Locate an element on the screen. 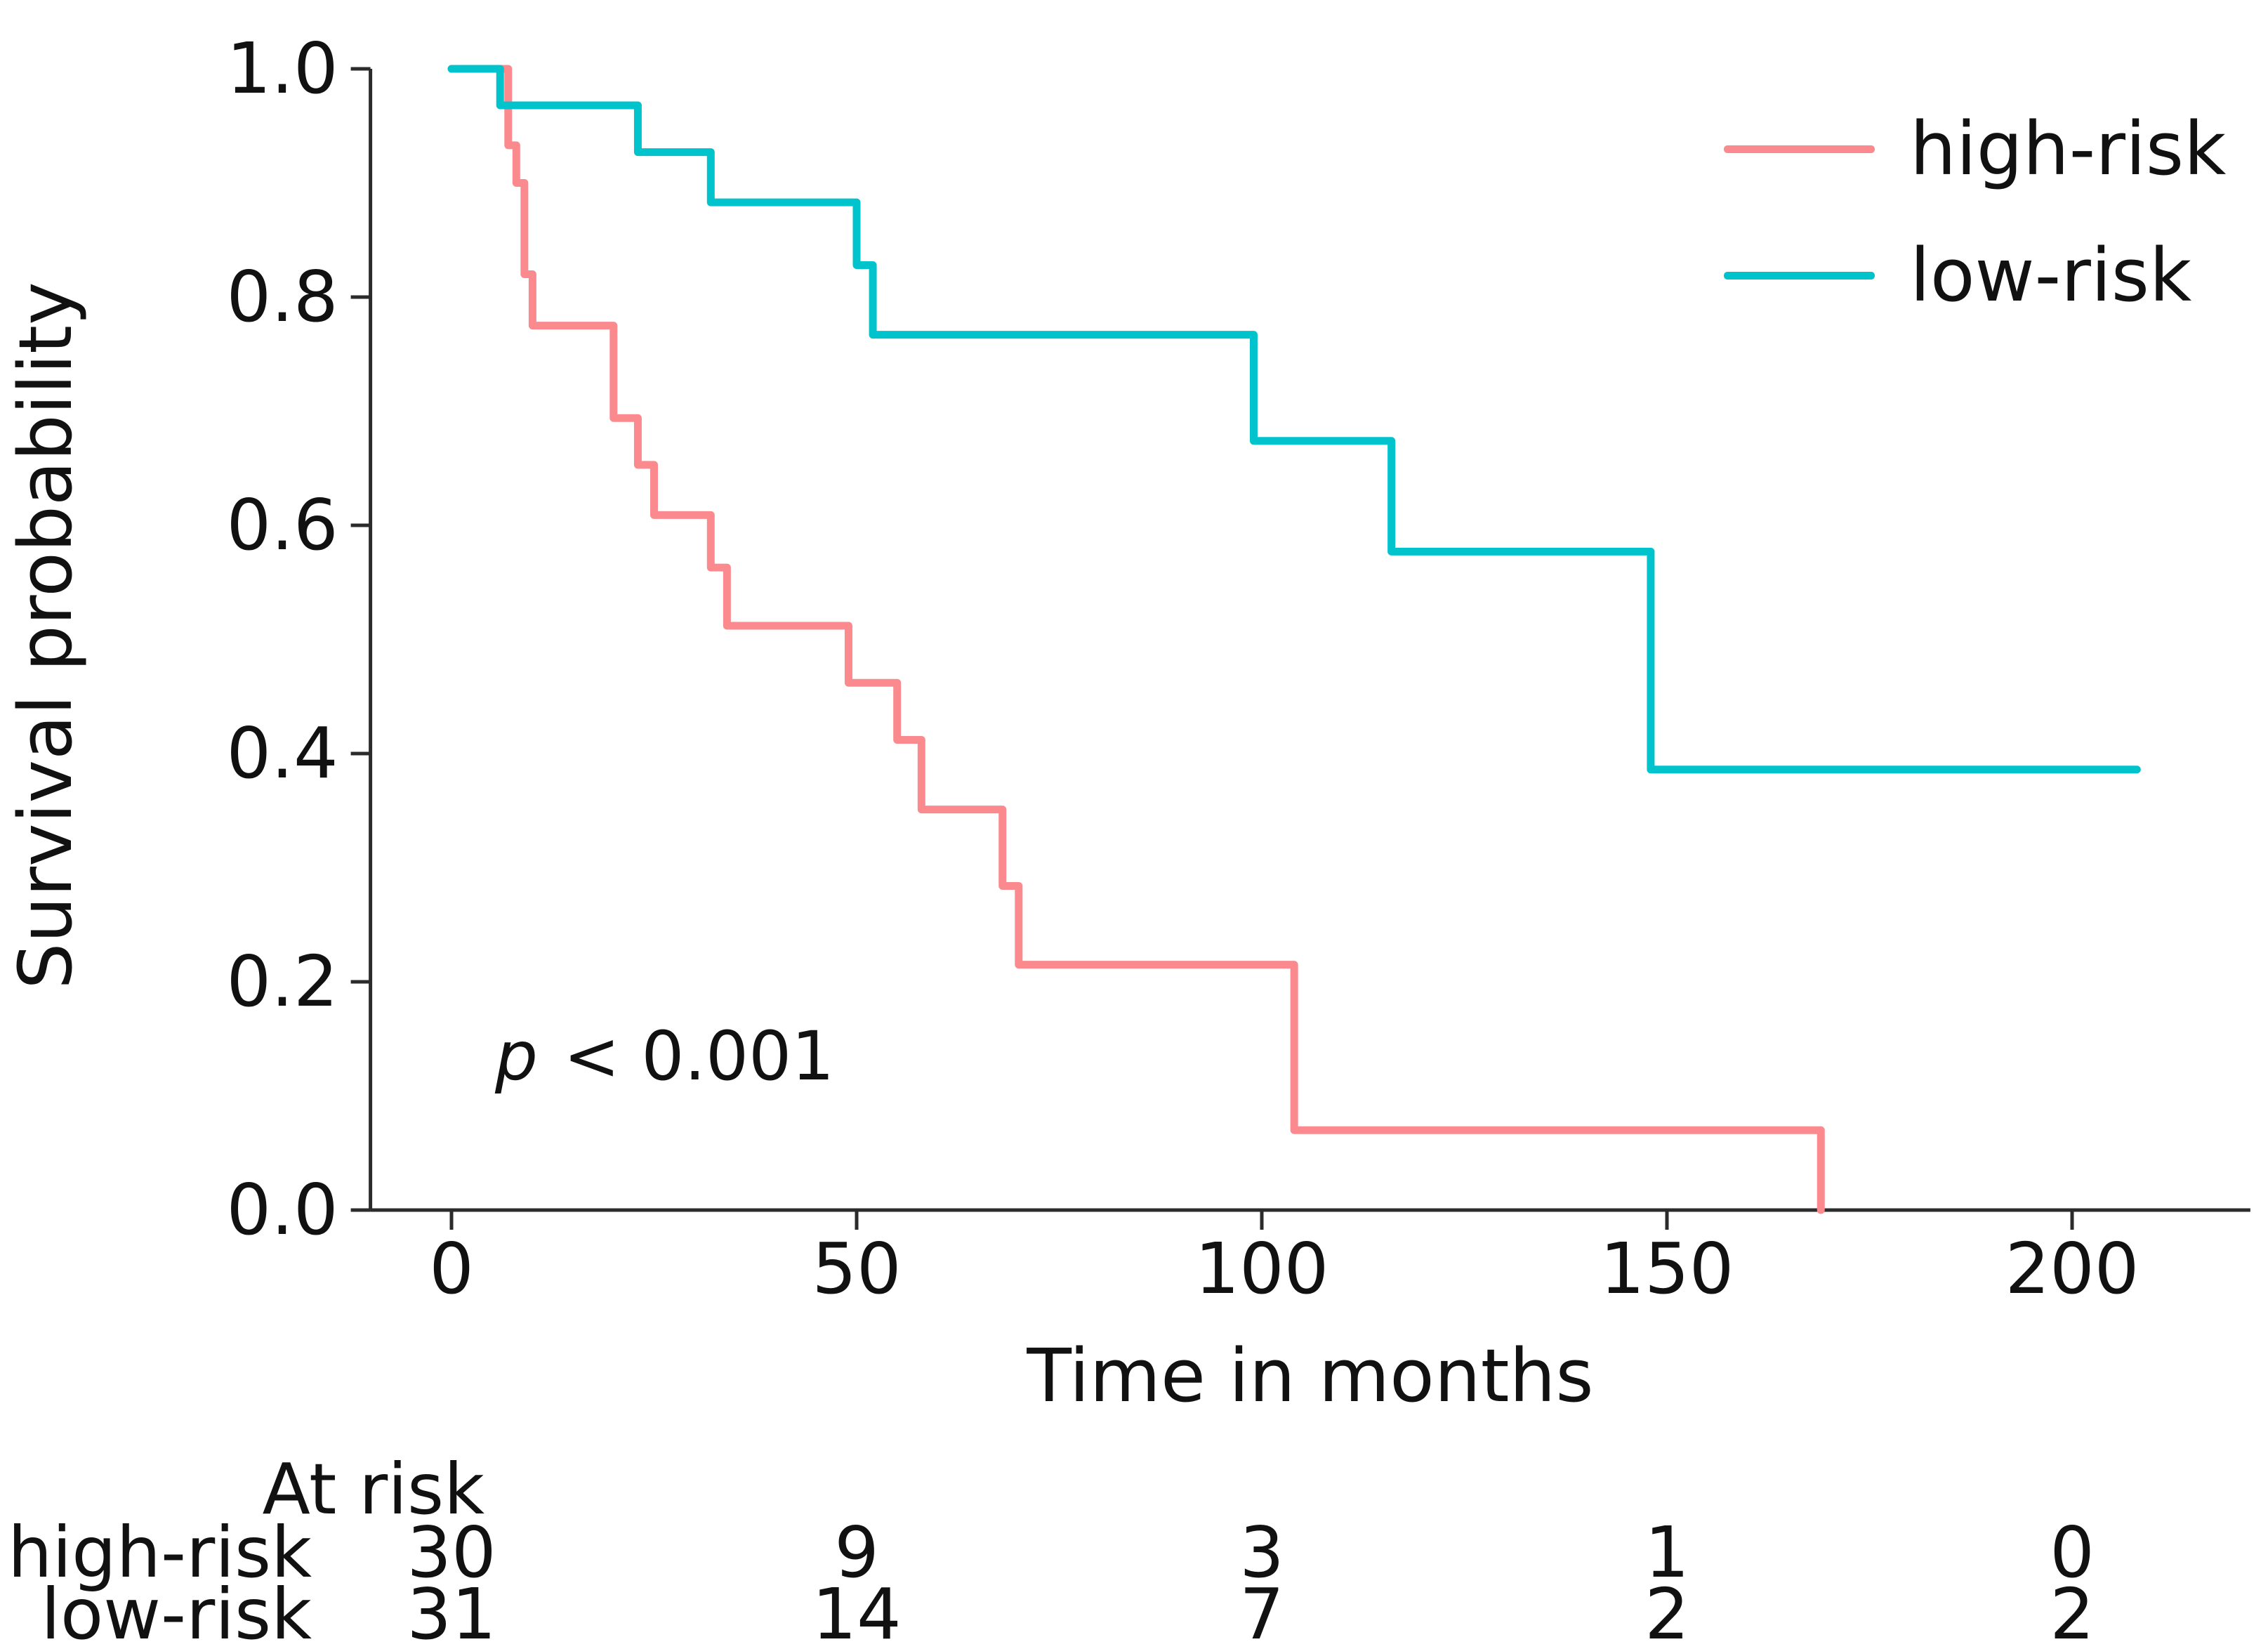 The height and width of the screenshot is (1649, 2268). at-risk-header: At risk is located at coordinates (373, 1489).